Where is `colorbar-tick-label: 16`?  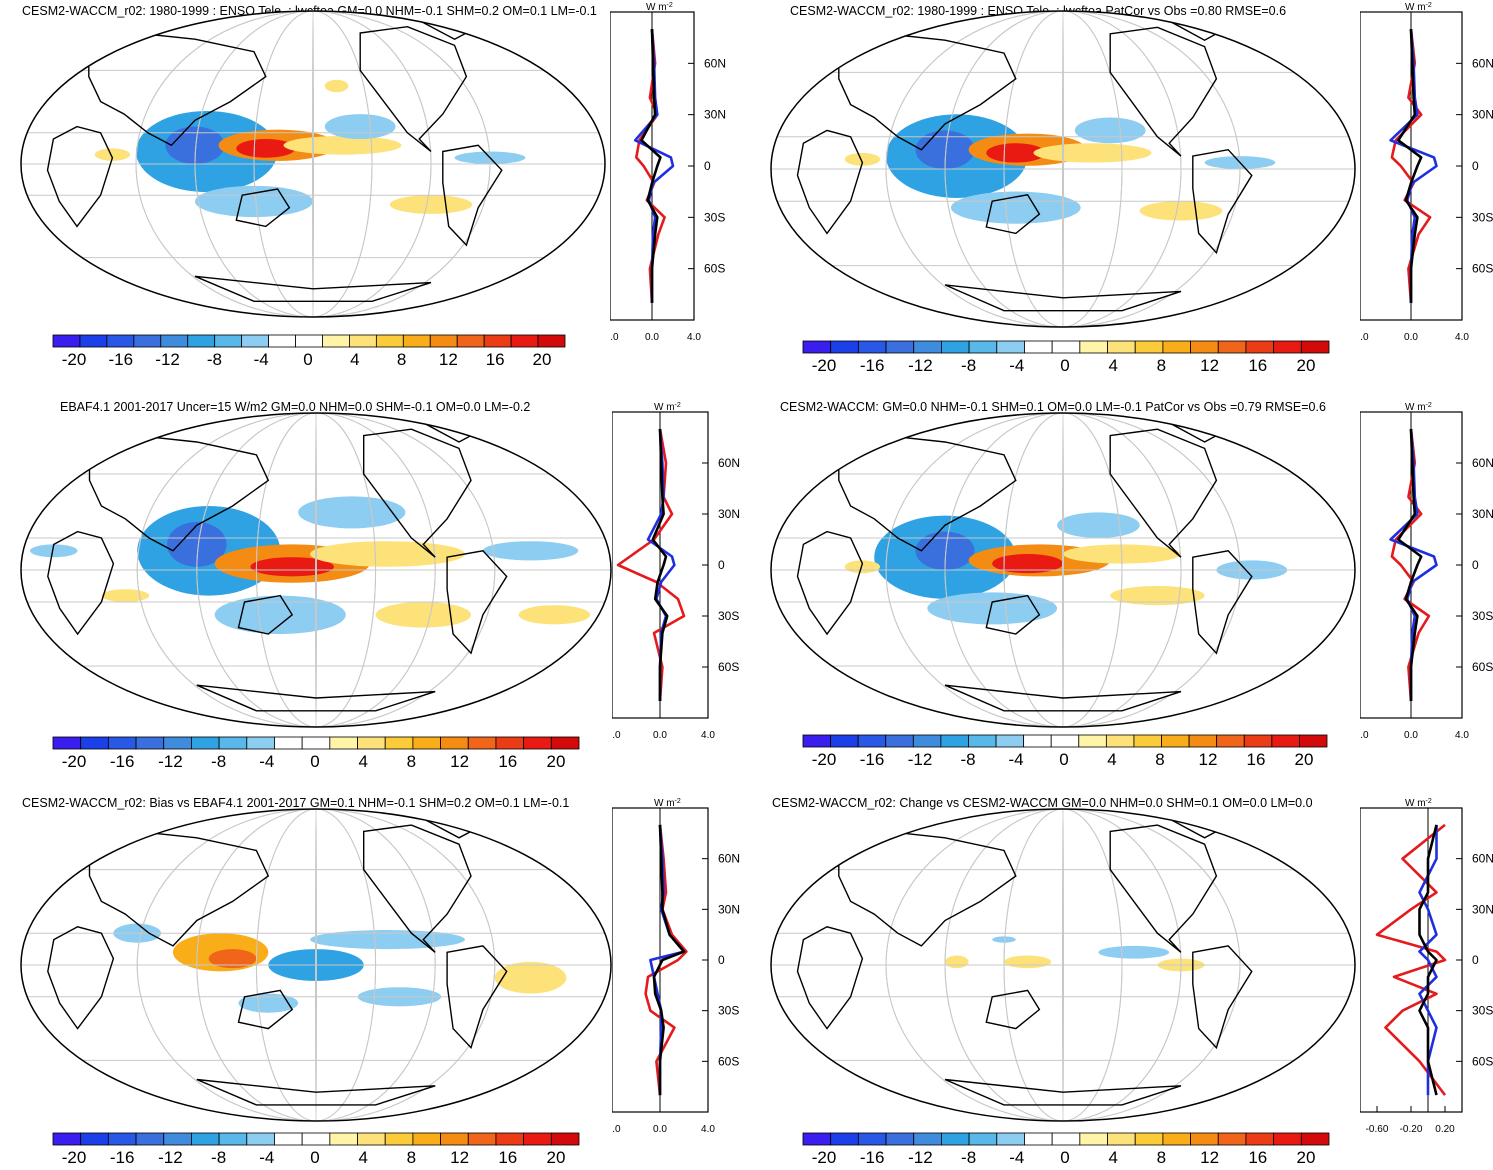 colorbar-tick-label: 16 is located at coordinates (508, 761).